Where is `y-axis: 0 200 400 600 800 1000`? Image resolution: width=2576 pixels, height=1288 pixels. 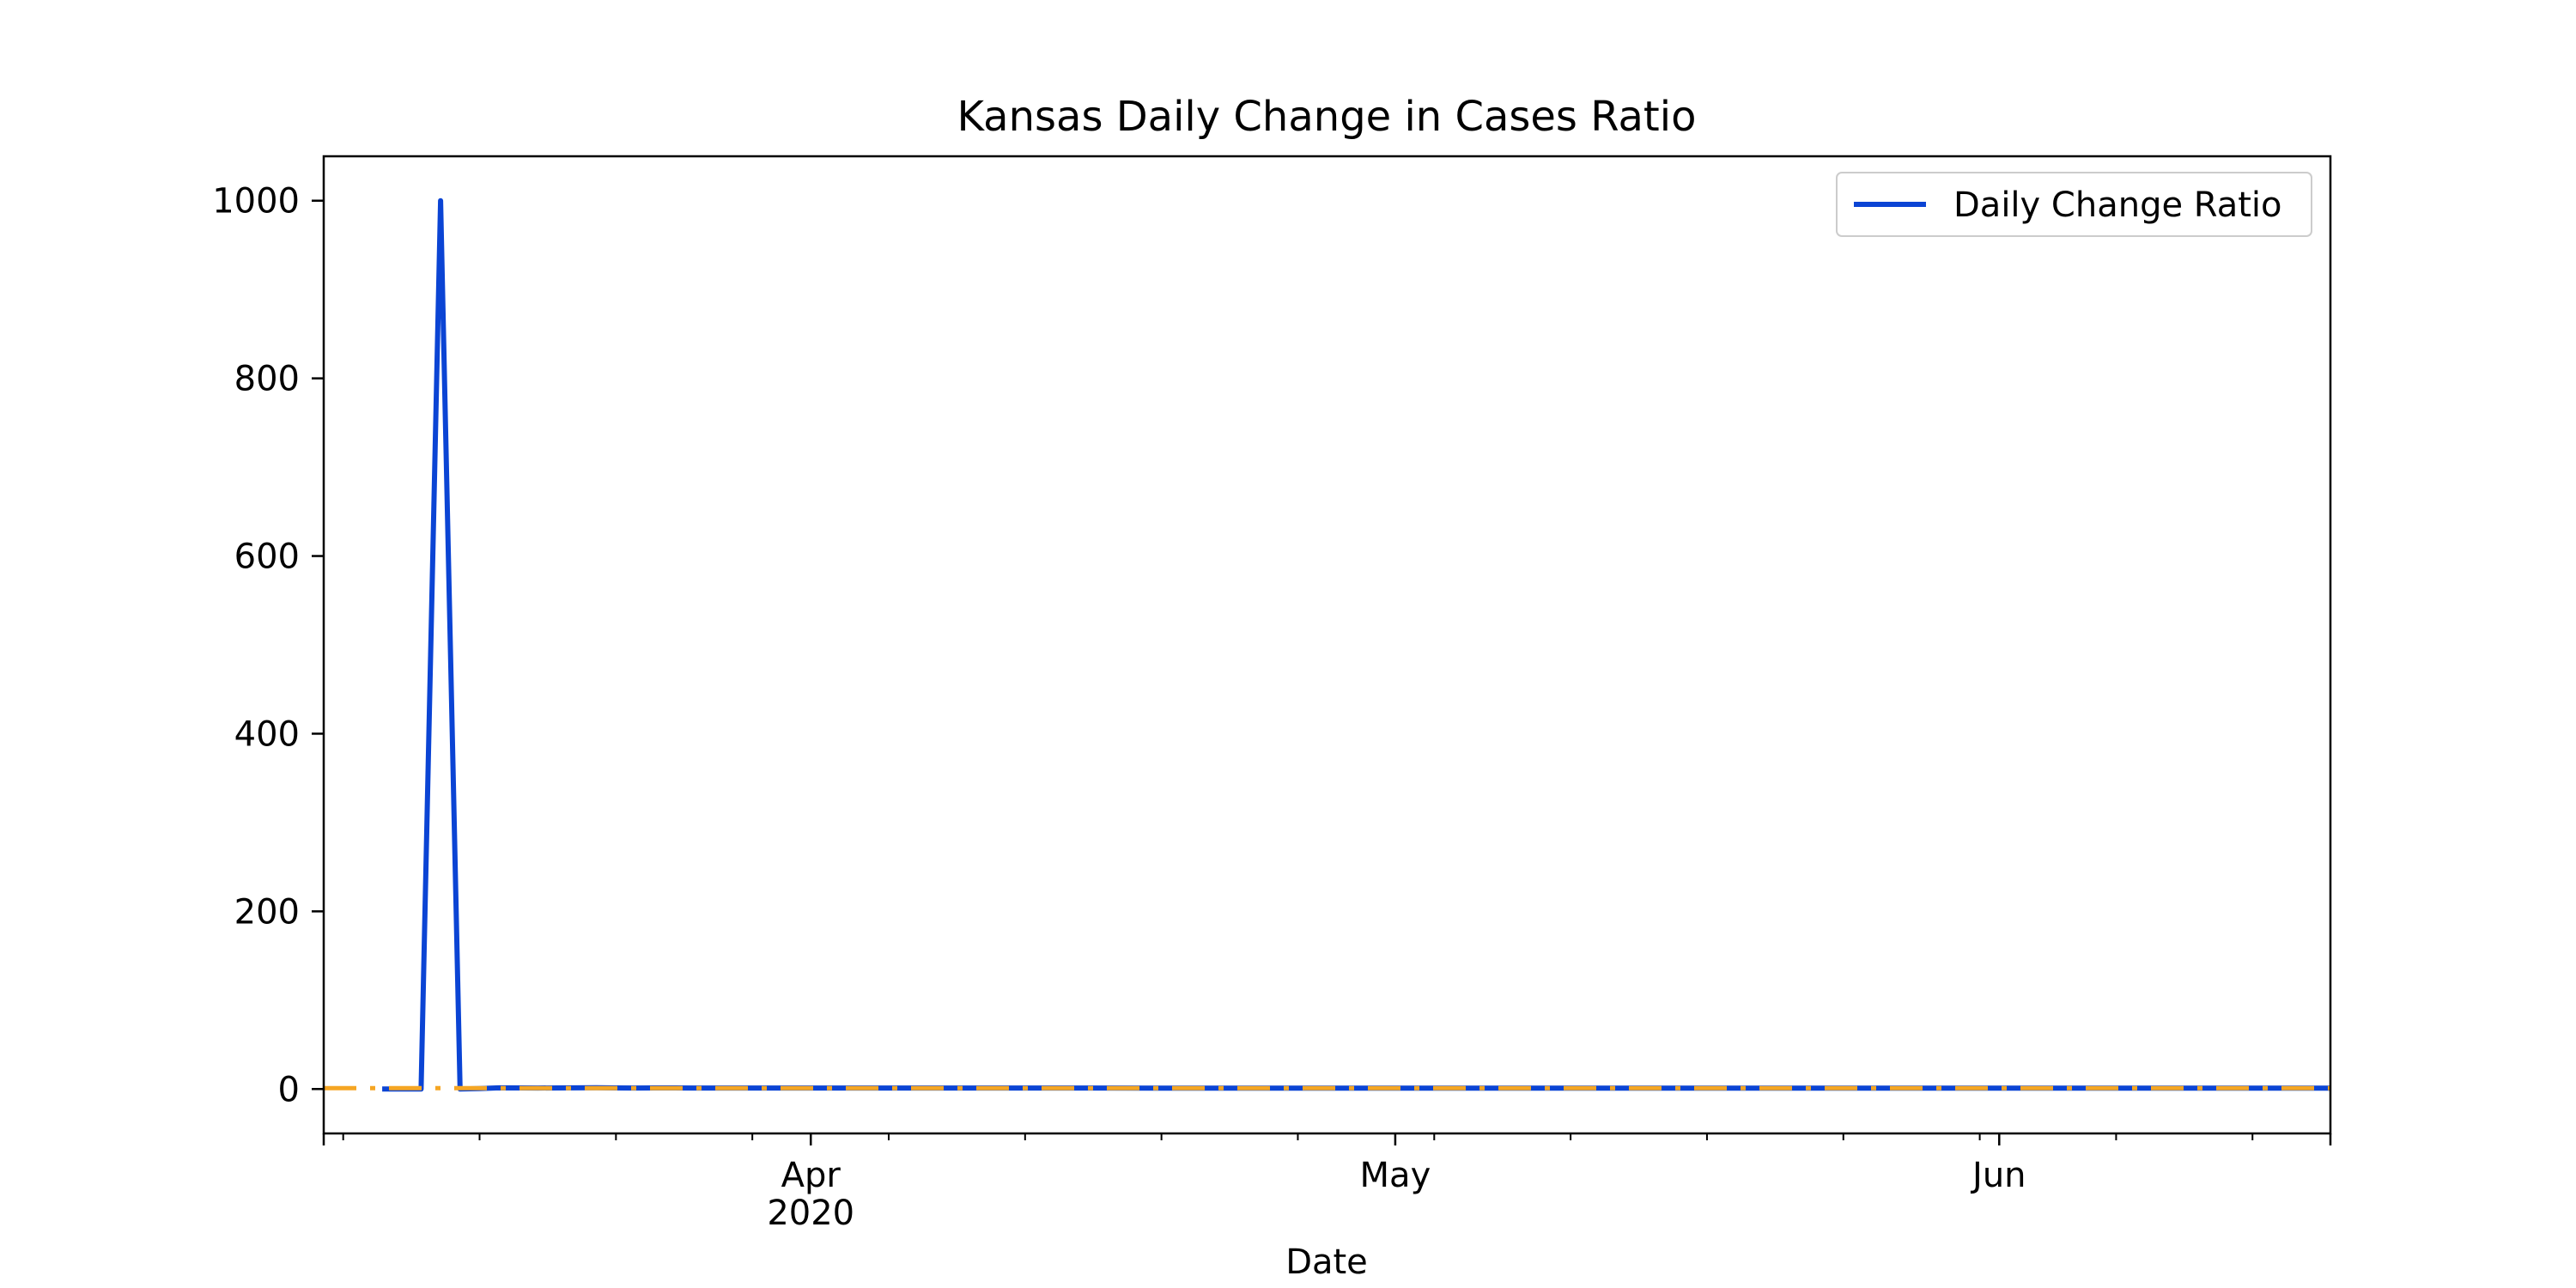 y-axis: 0 200 400 600 800 1000 is located at coordinates (268, 645).